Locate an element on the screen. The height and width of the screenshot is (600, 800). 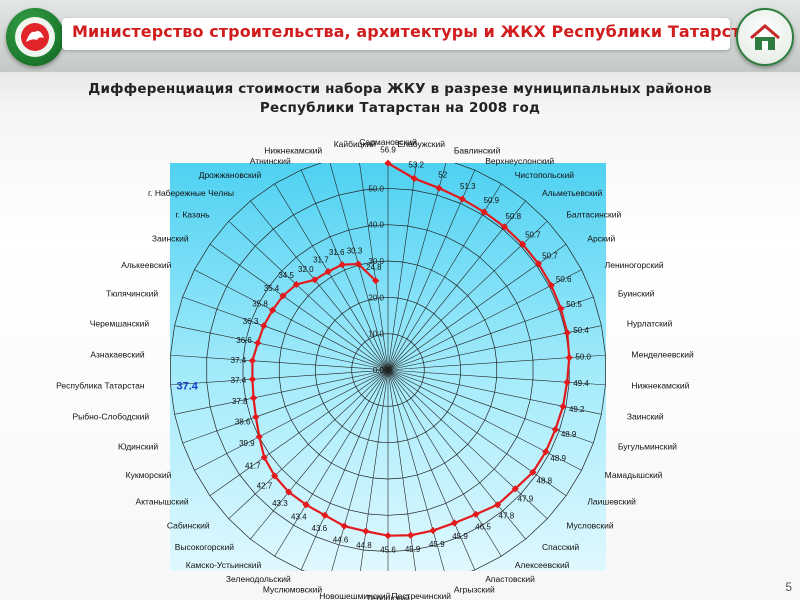
chart-title-line2: Республики Татарстан на 2008 год is located at coordinates (400, 108).